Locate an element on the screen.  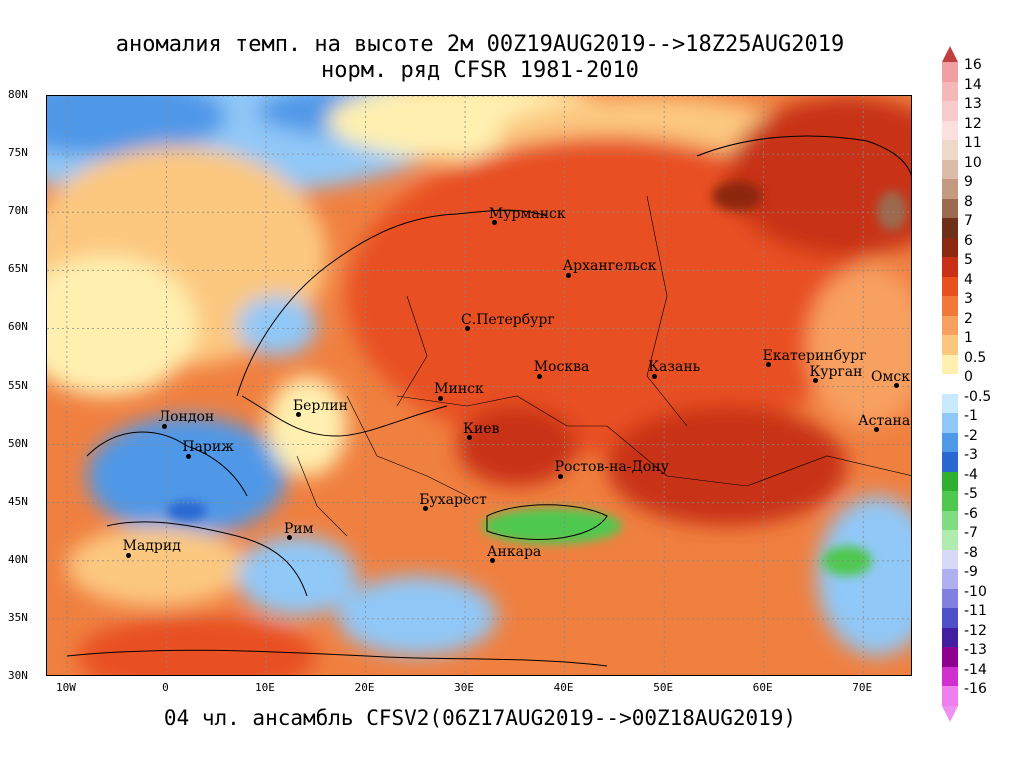
legend-label: 16 is located at coordinates (973, 65).